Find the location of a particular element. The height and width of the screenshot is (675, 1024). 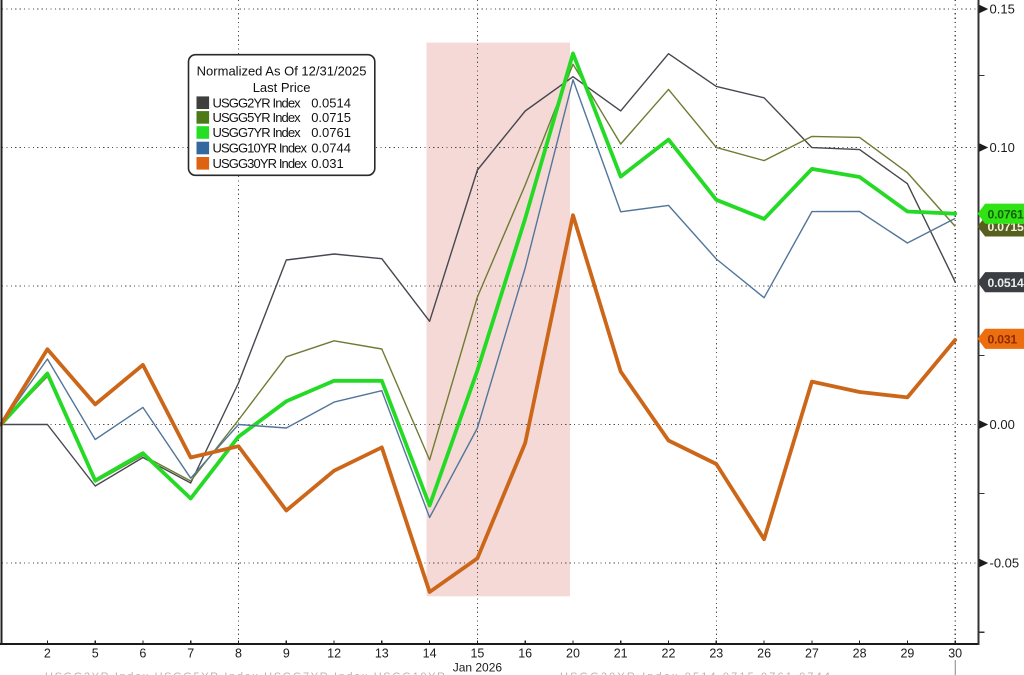

svg-text: 7 is located at coordinates (190, 654).